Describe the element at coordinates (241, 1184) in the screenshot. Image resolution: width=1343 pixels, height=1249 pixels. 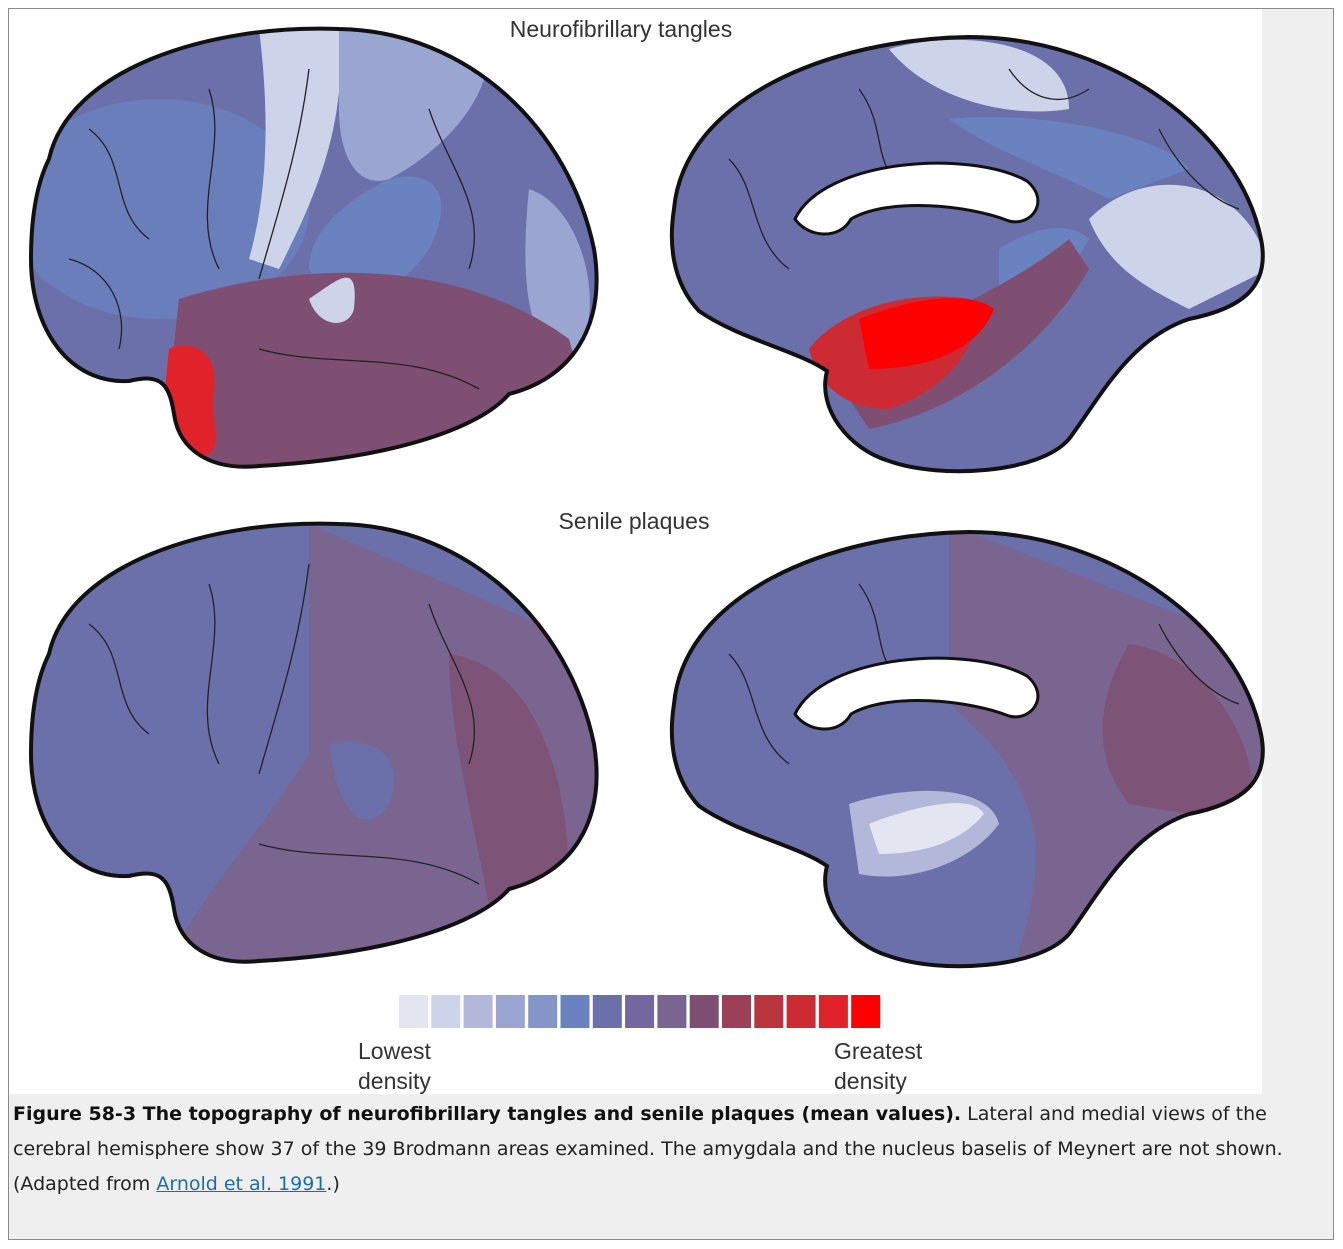
I see `citation-link: Arnold et al. 1991` at that location.